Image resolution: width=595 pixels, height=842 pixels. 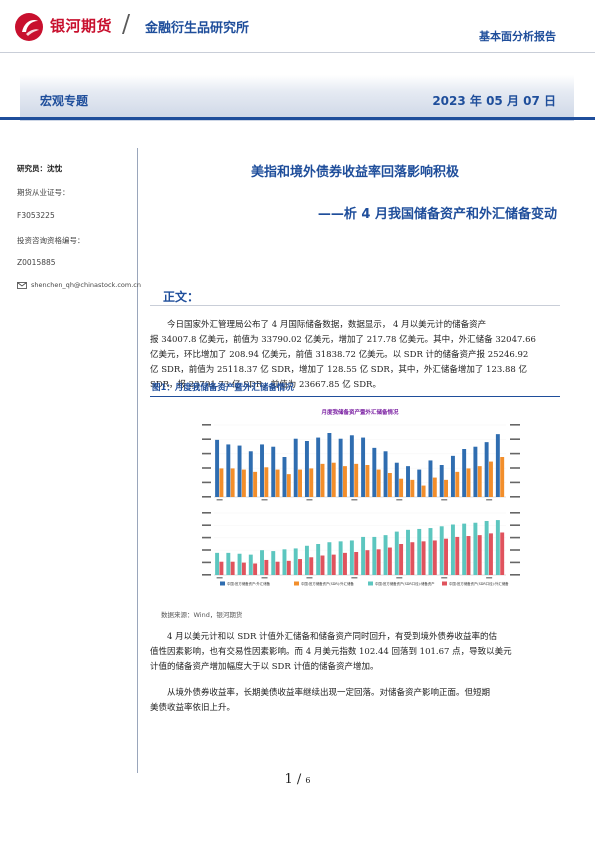 What do you see at coordinates (43, 192) in the screenshot?
I see `license-label: 期货从业证号：` at bounding box center [43, 192].